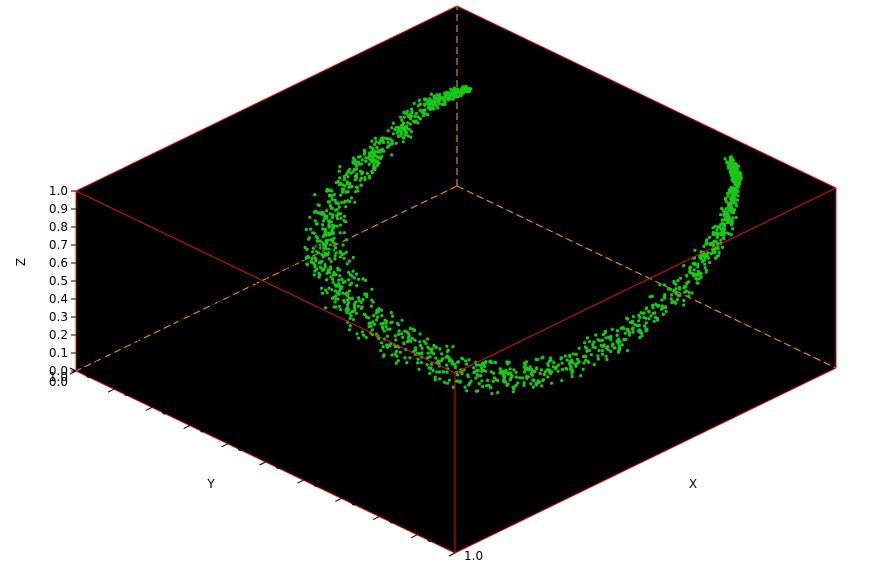 The width and height of the screenshot is (880, 571). I want to click on x-tick-label: 0.4, so click(246, 447).